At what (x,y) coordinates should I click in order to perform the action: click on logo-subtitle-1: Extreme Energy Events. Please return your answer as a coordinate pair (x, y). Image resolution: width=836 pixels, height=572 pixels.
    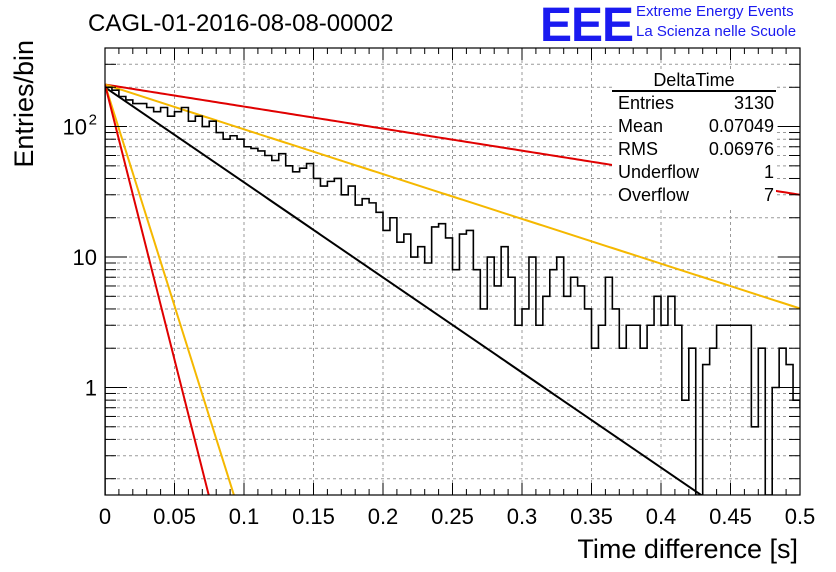
    Looking at the image, I should click on (715, 11).